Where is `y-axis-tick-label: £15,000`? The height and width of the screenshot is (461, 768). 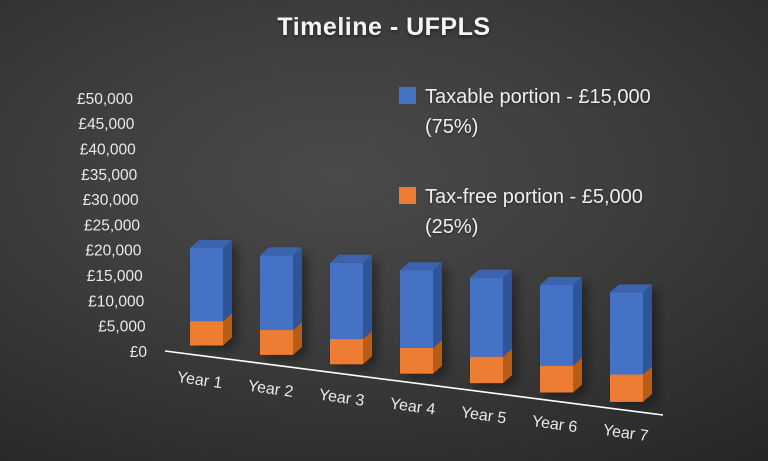
y-axis-tick-label: £15,000 is located at coordinates (115, 276).